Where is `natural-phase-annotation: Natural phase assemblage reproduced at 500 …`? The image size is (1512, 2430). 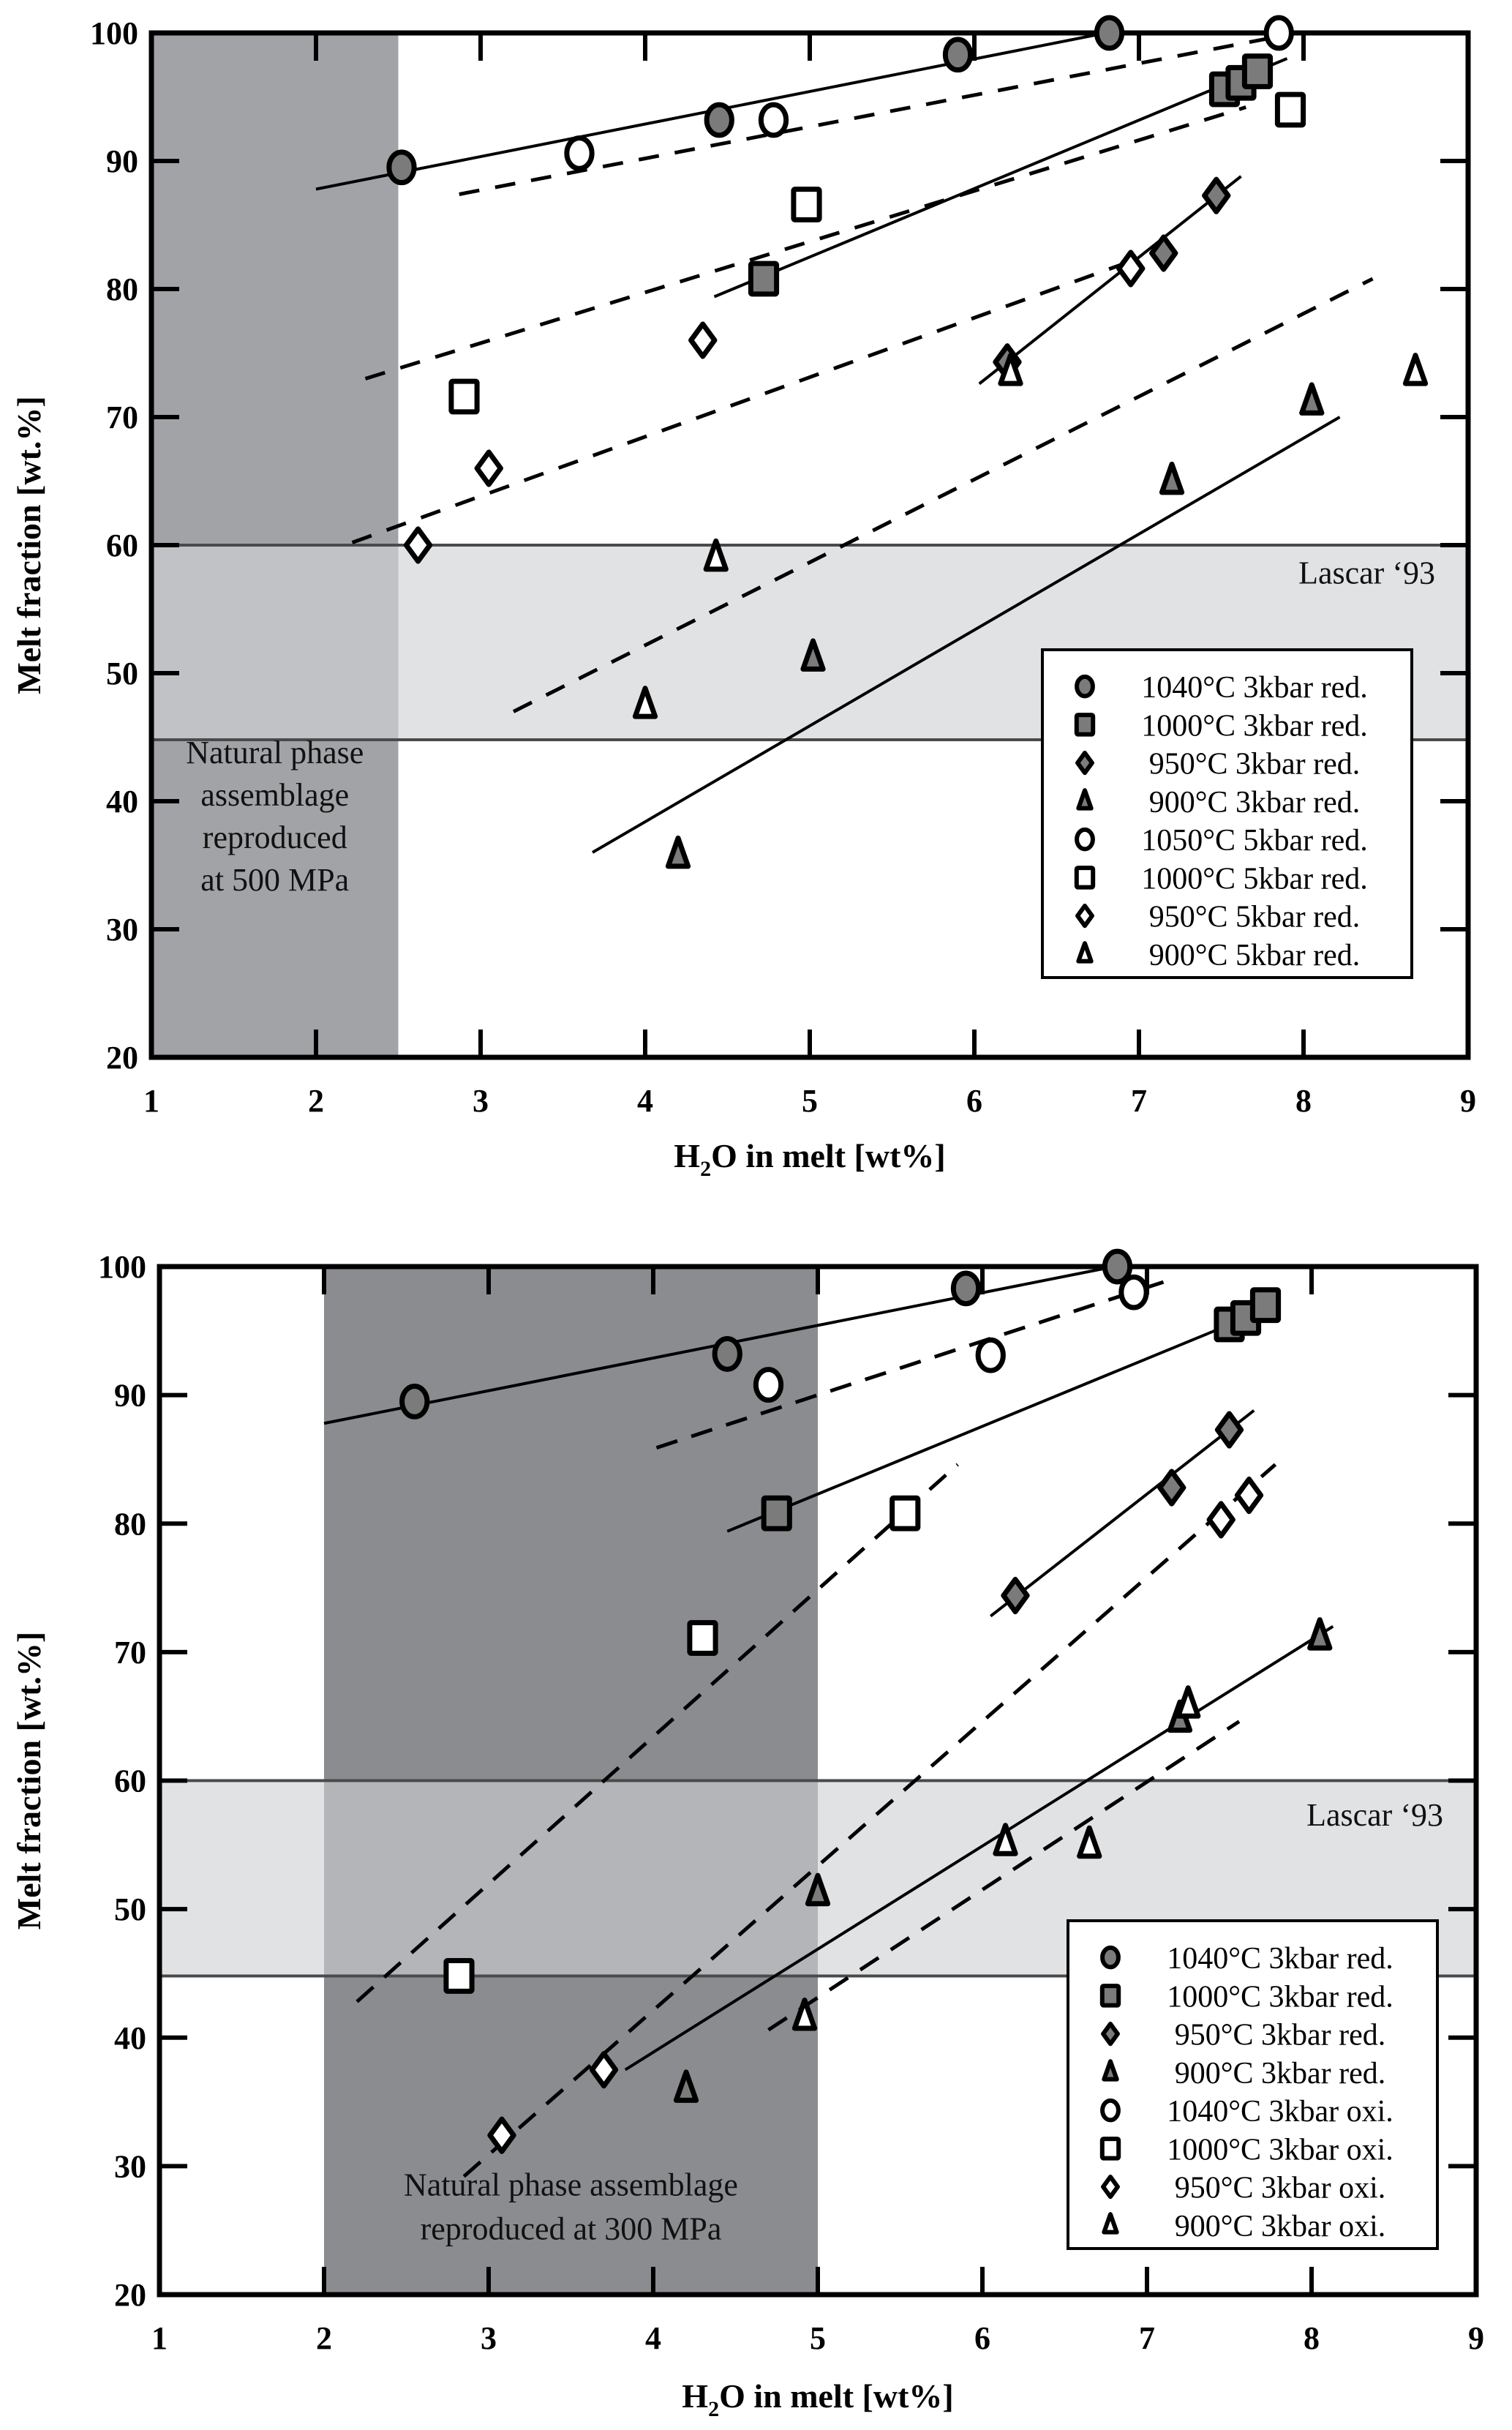
natural-phase-annotation: Natural phase assemblage reproduced at 500 … is located at coordinates (275, 817).